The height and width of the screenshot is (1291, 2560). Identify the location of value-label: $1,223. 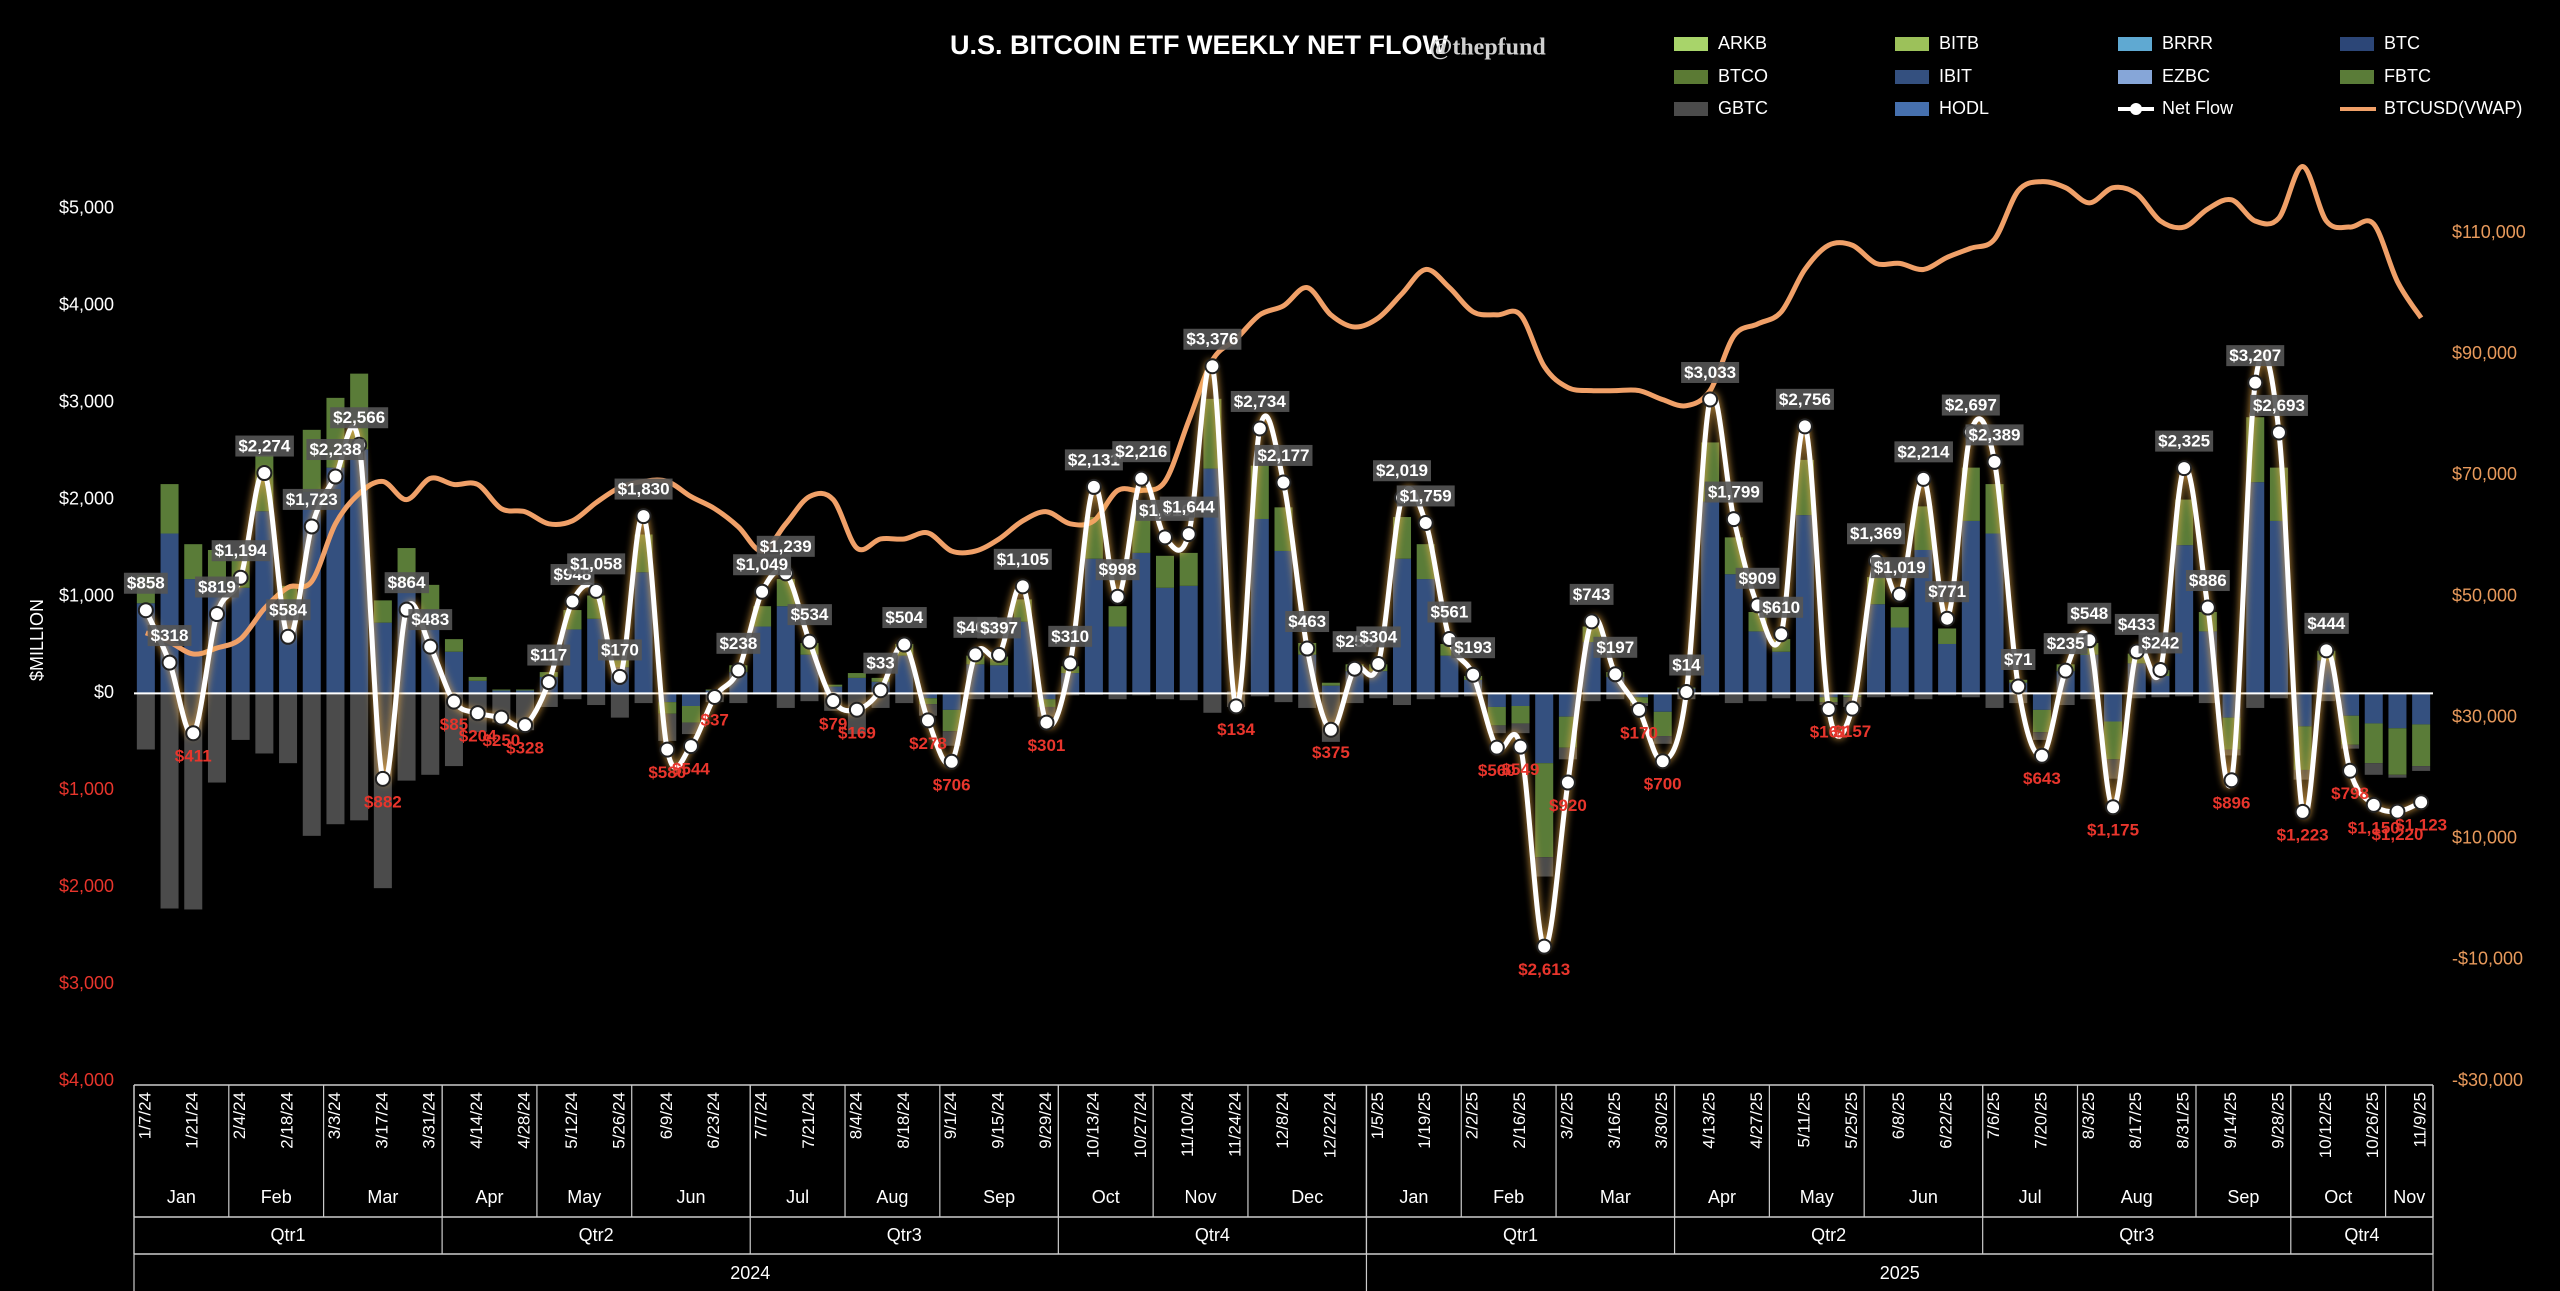
(2303, 834).